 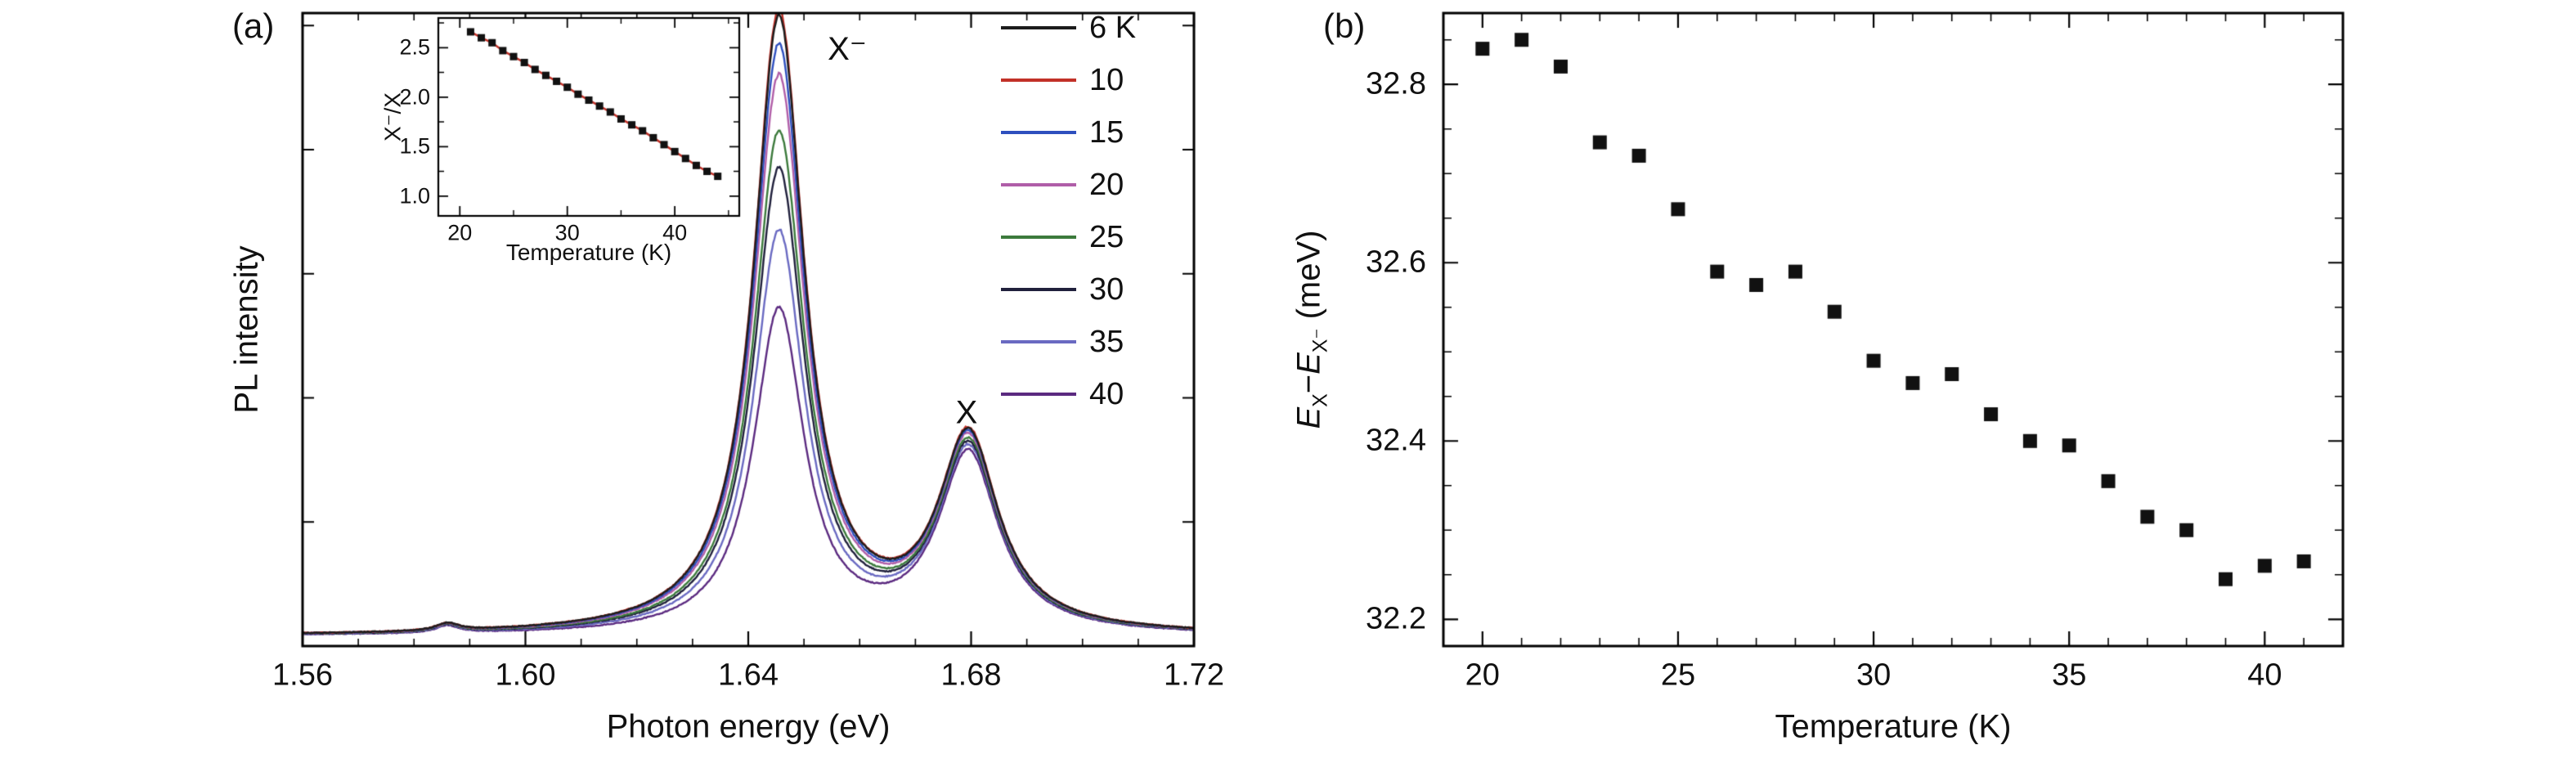 I want to click on panel-b-label: (b), so click(x=1344, y=26).